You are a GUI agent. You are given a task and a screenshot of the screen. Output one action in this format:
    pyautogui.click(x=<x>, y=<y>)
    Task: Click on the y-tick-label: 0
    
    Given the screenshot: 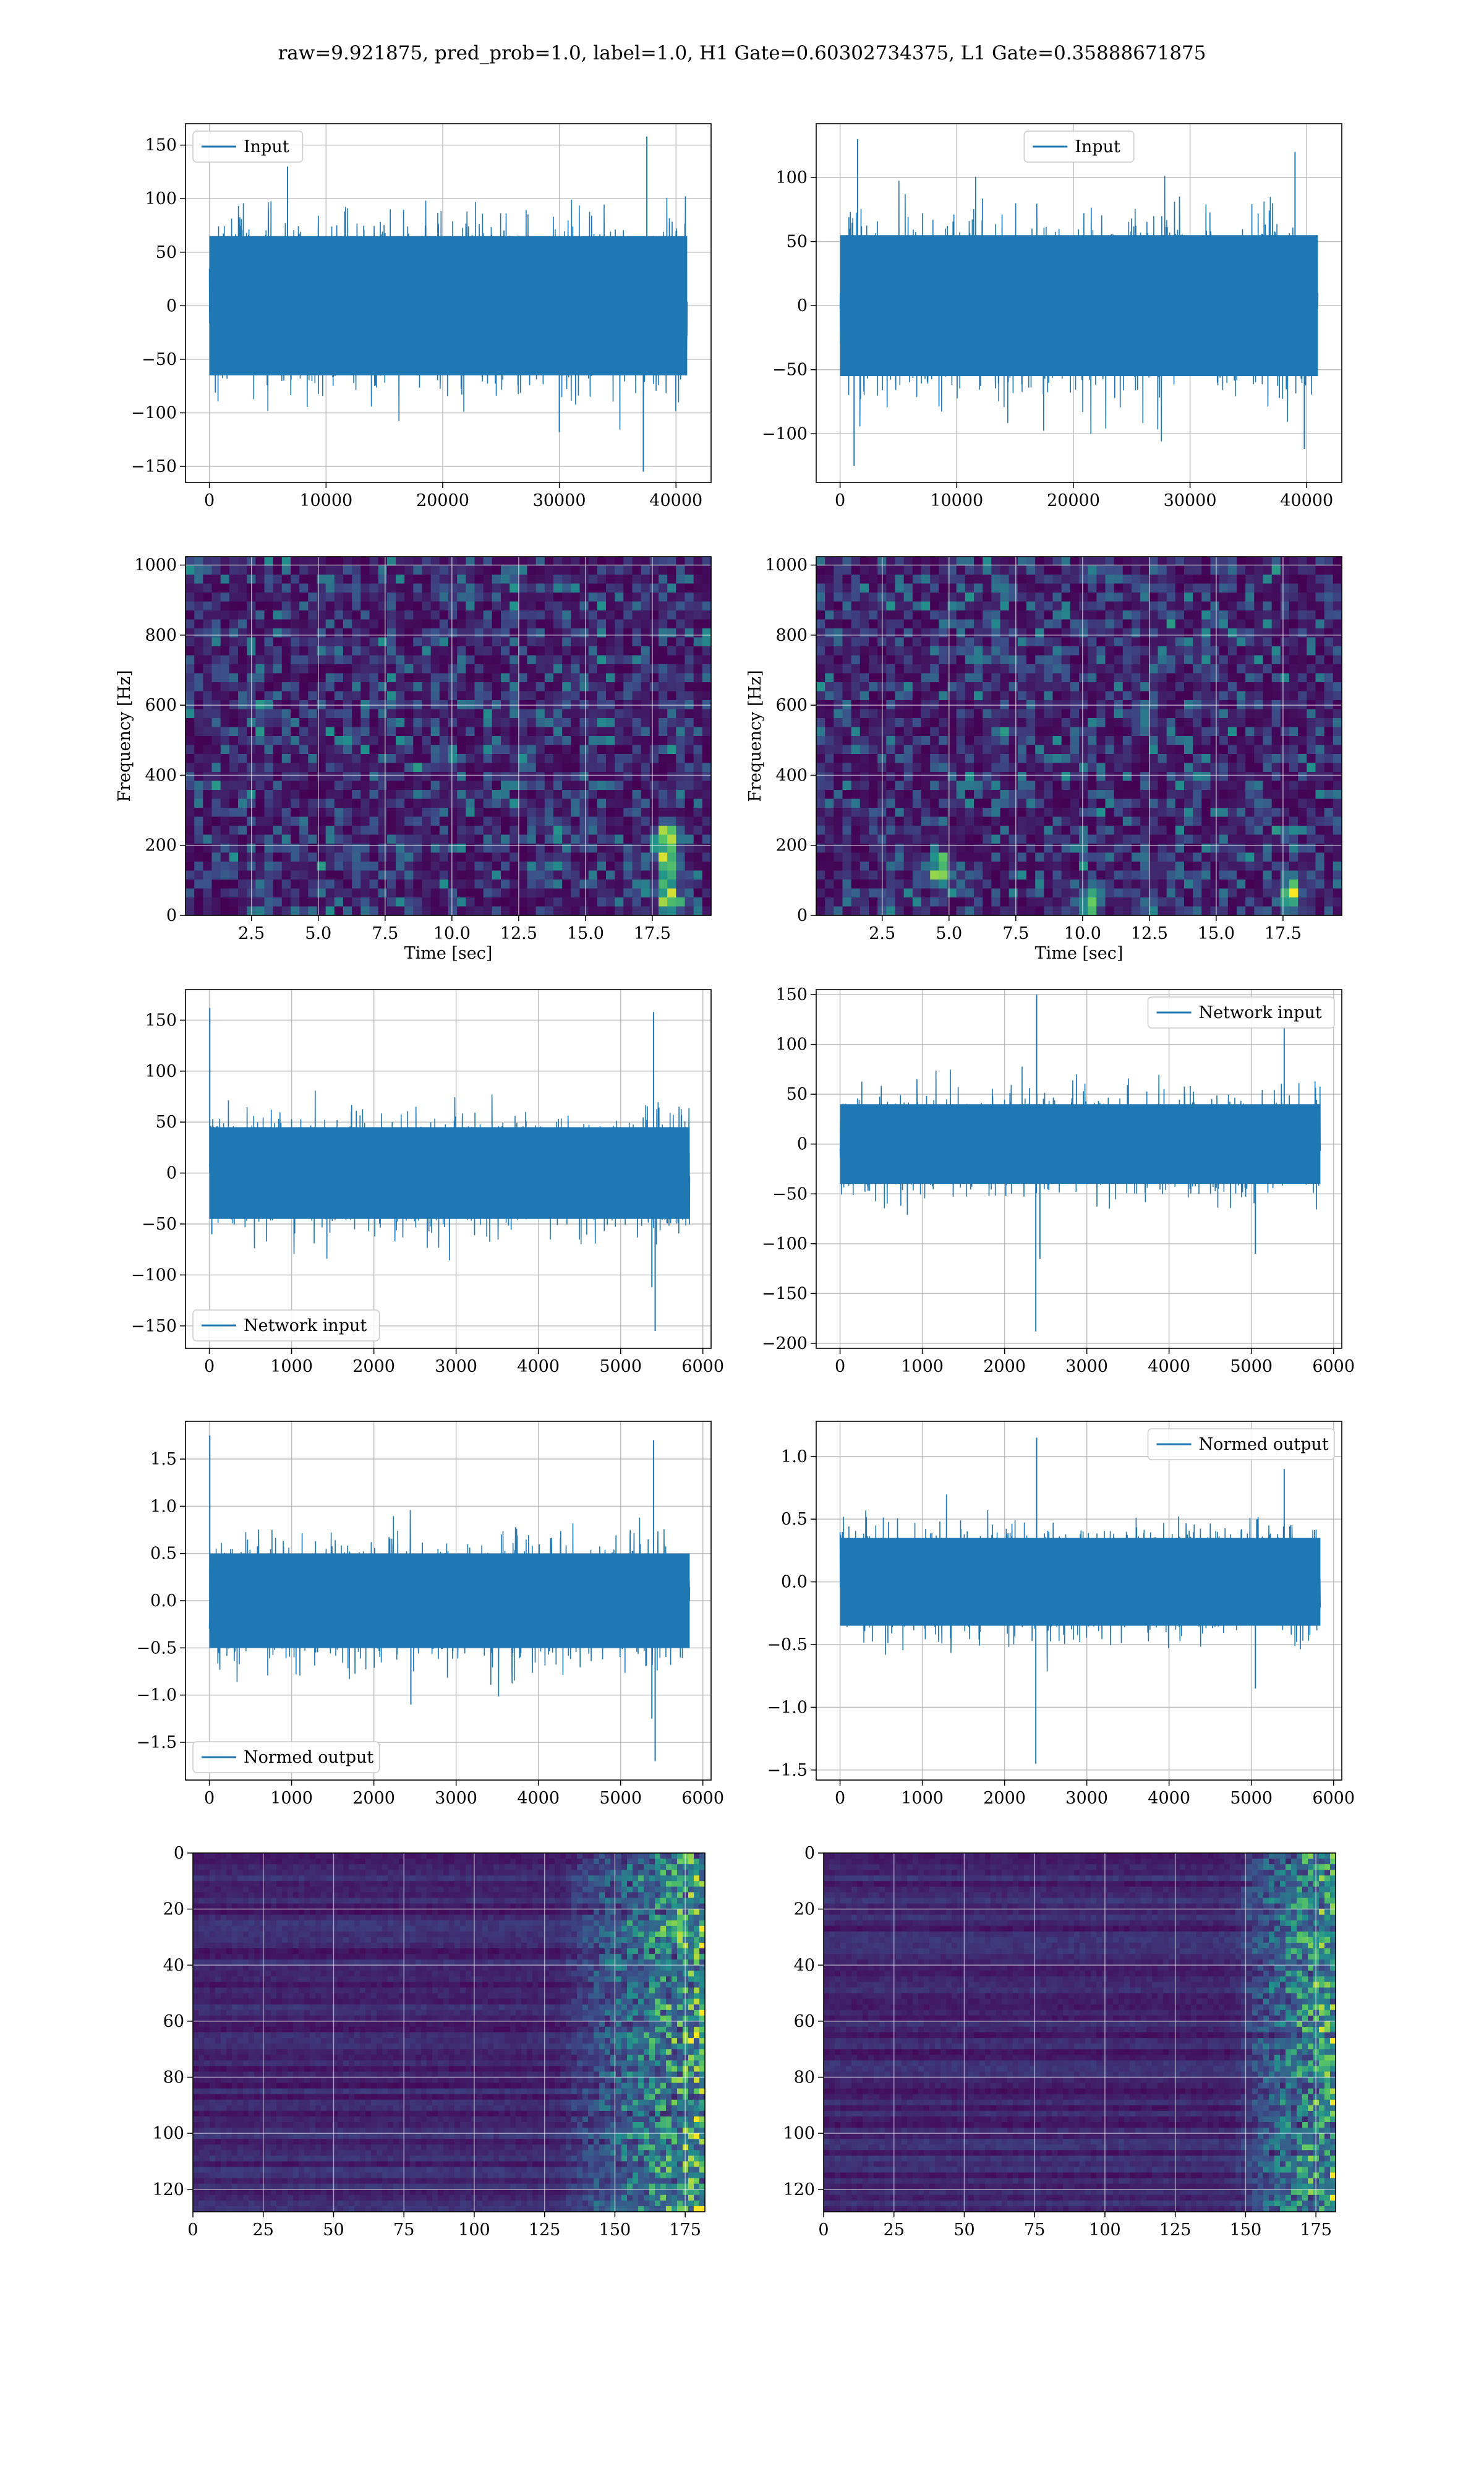 What is the action you would take?
    pyautogui.click(x=171, y=305)
    